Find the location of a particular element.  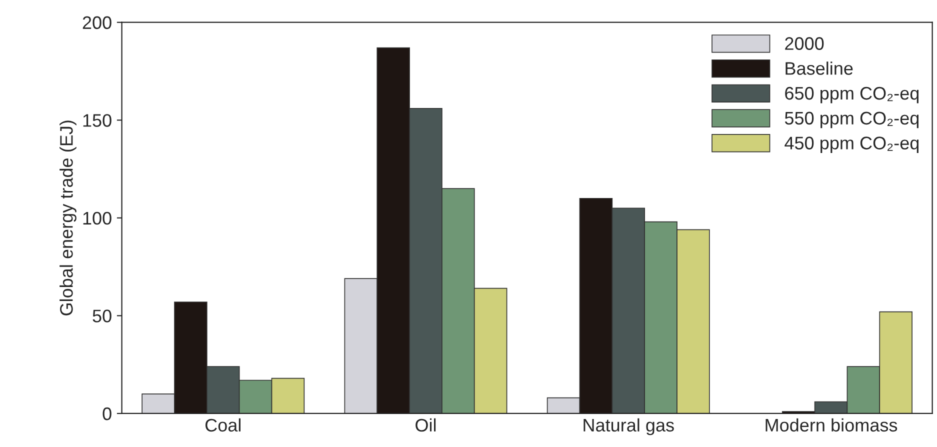

x-tick-label: Oil is located at coordinates (426, 425).